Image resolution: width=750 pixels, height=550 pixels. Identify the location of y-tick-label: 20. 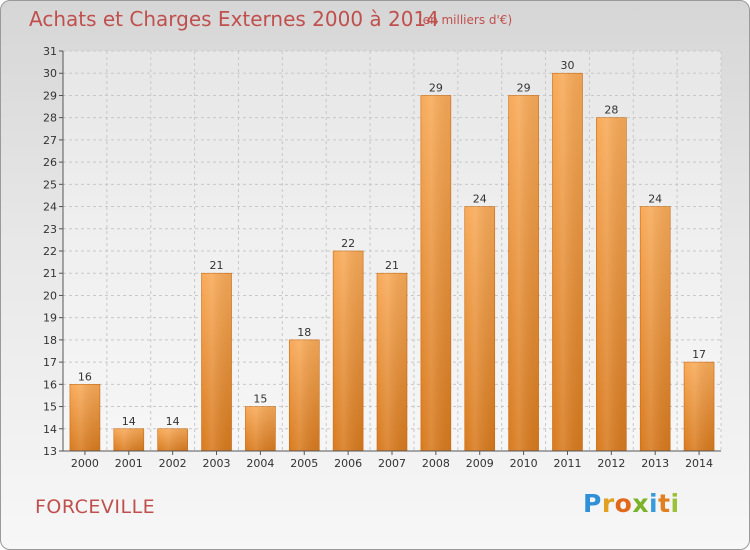
(50, 295).